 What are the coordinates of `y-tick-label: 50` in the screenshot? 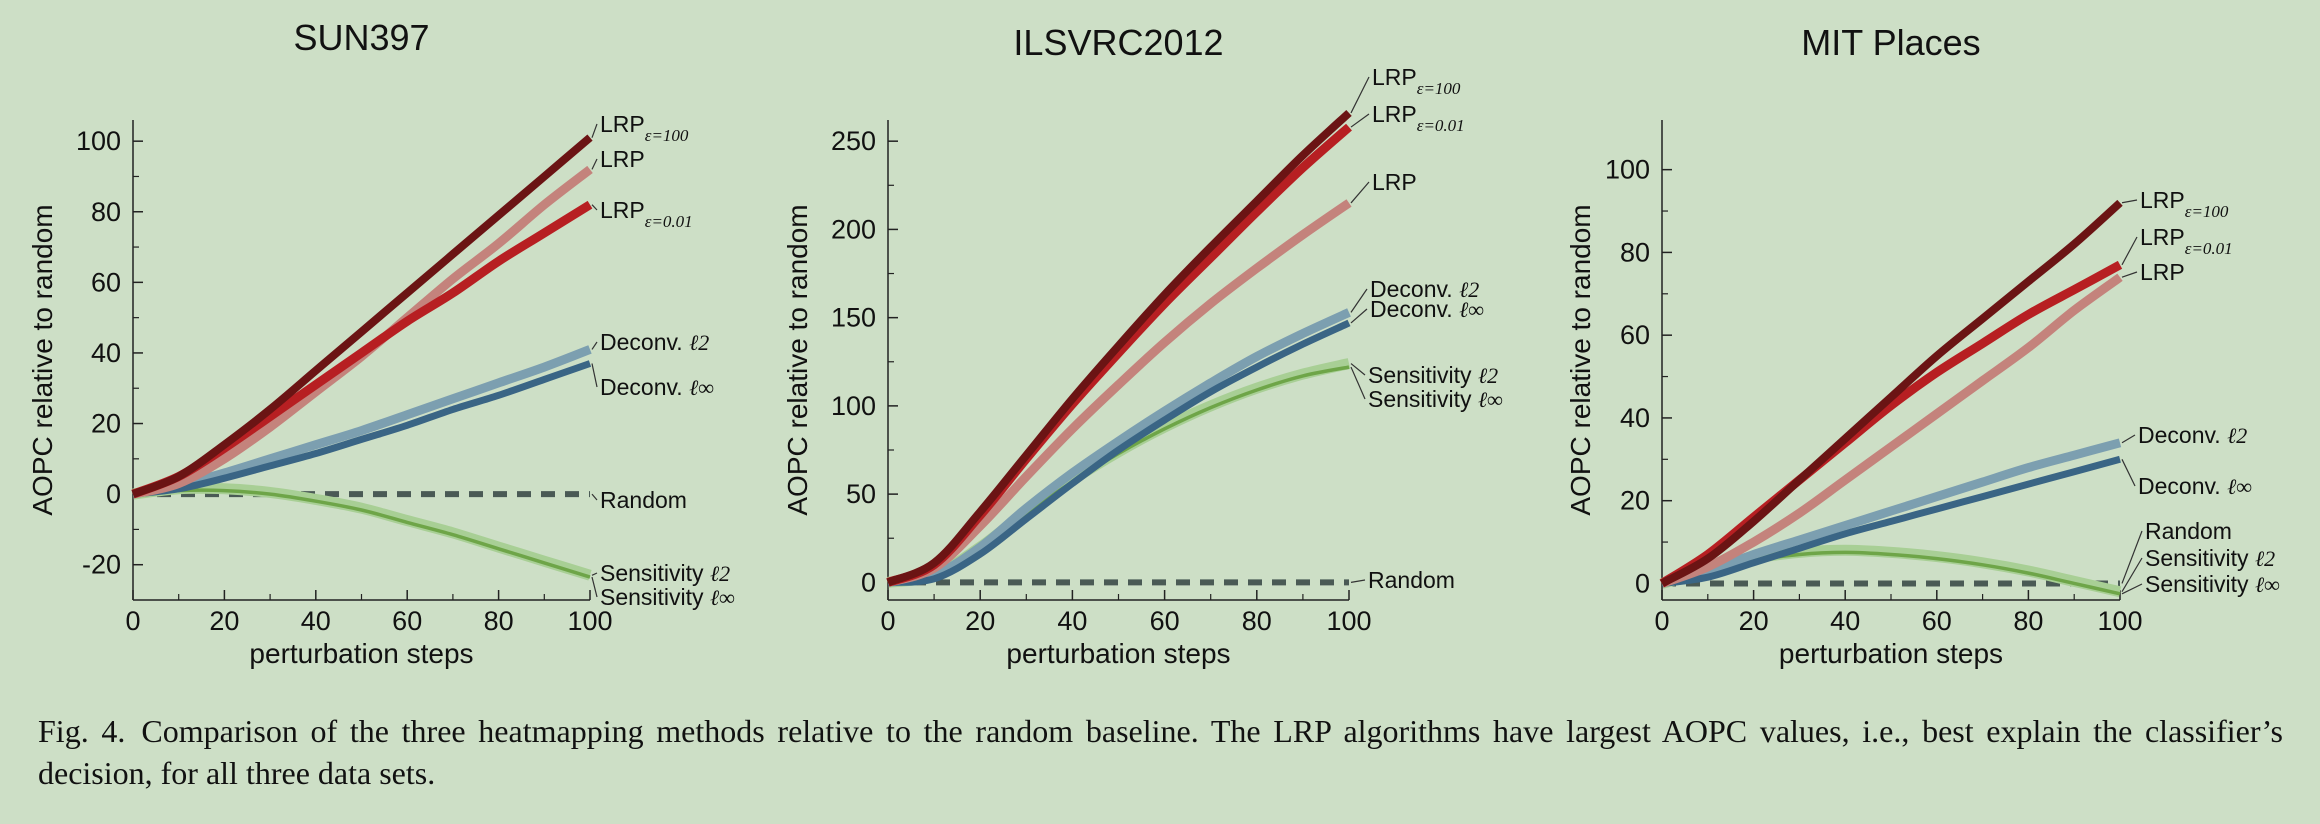 It's located at (861, 494).